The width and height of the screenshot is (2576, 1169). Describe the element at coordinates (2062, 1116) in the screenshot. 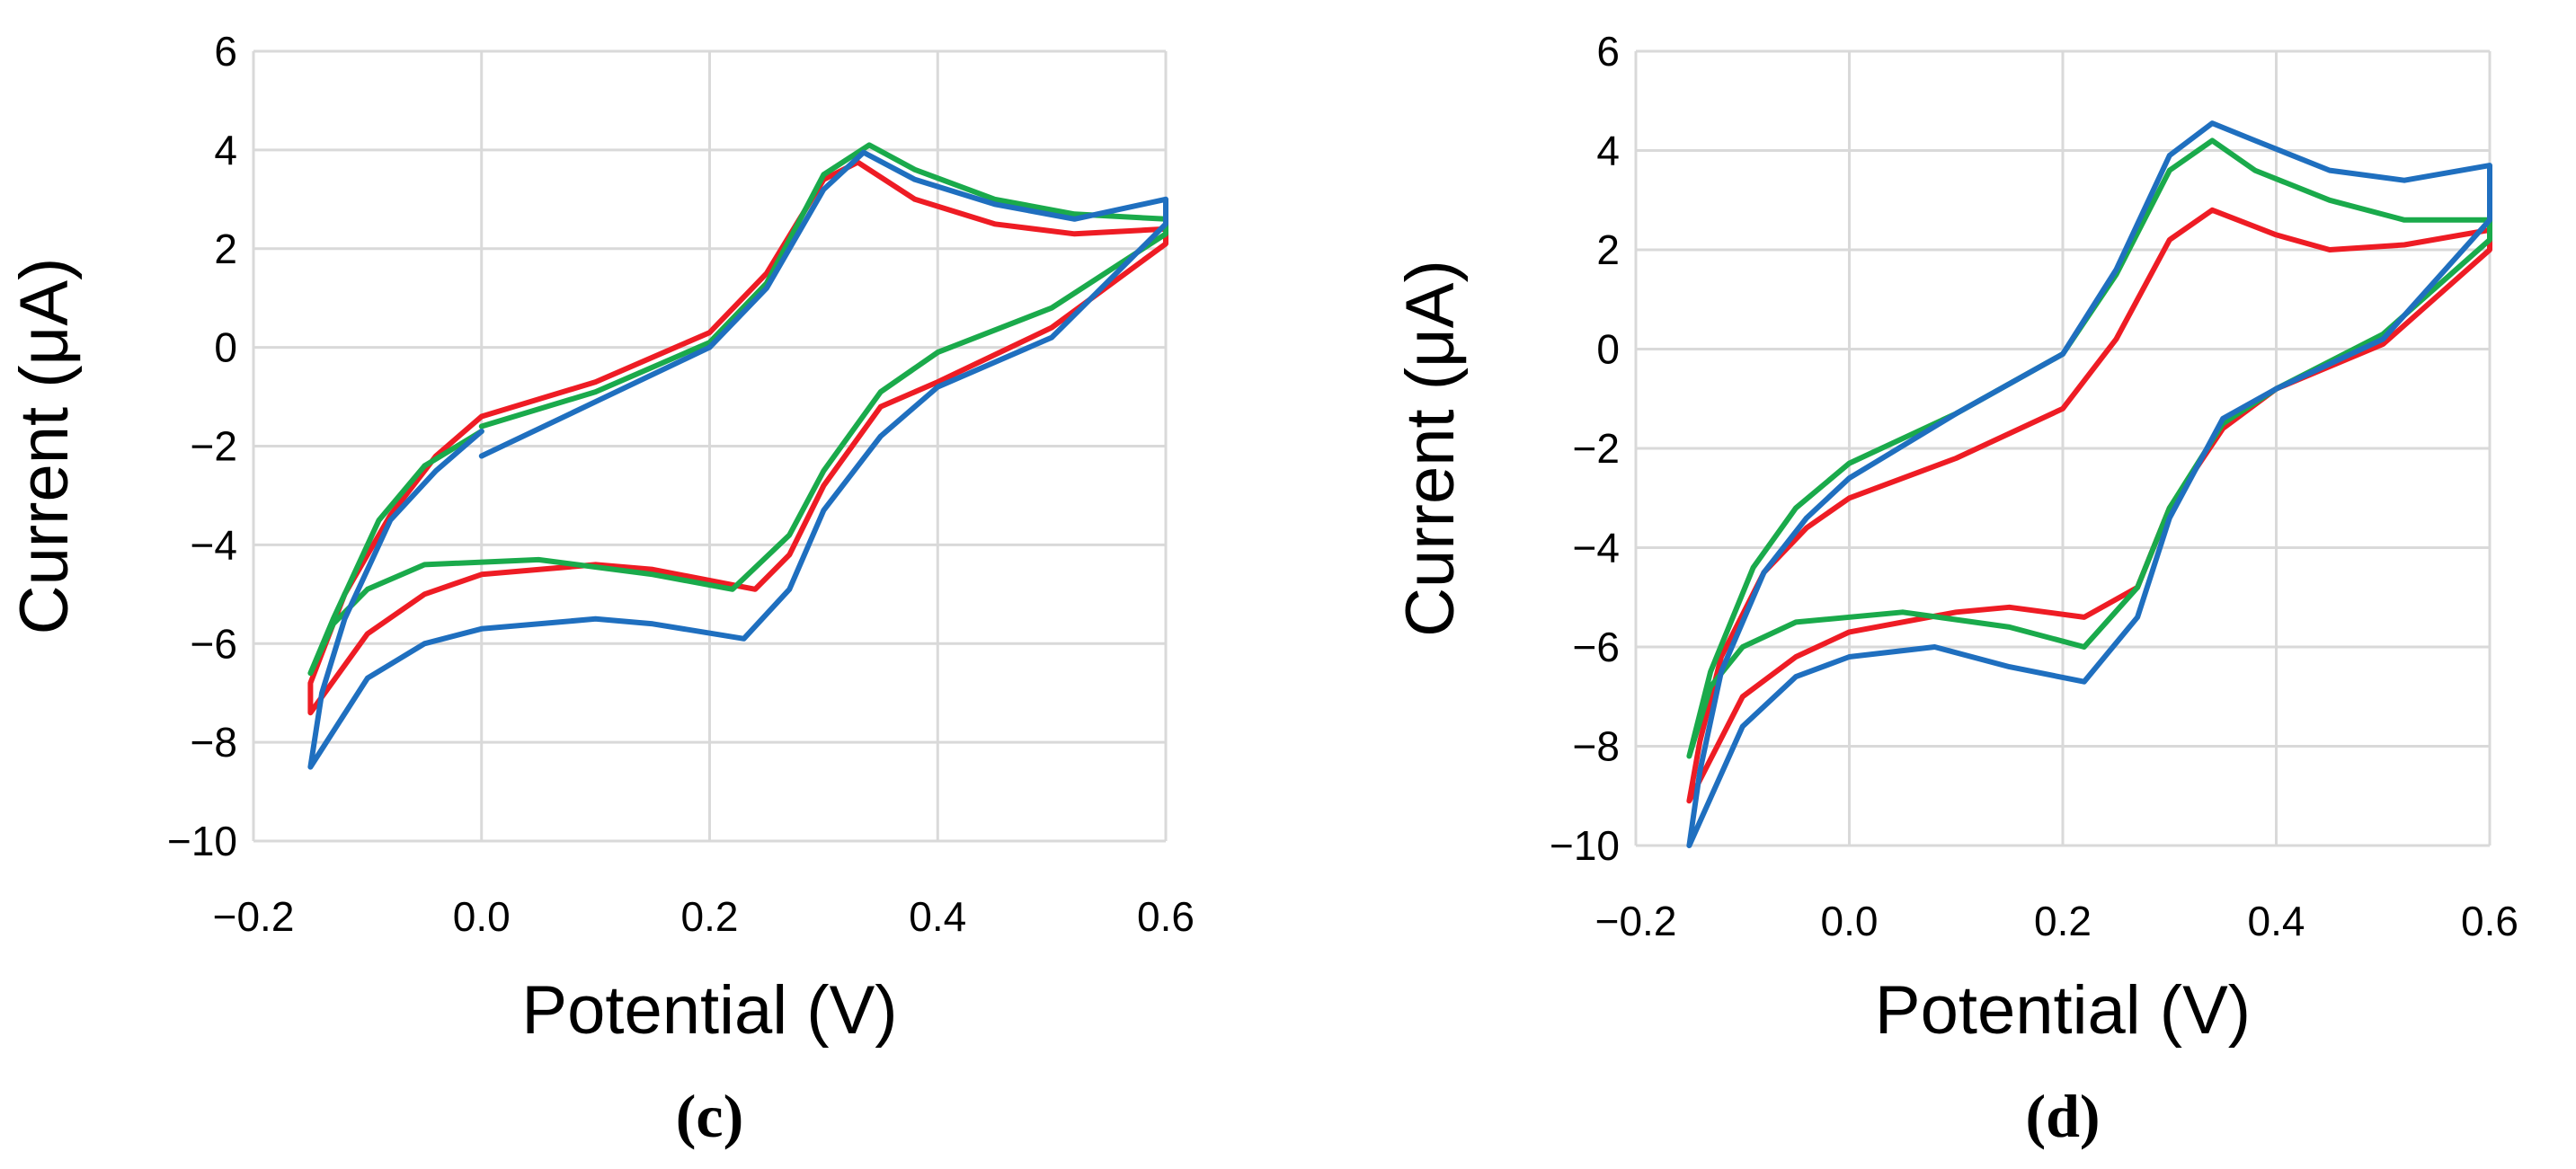

I see `panel-label: (d)` at that location.